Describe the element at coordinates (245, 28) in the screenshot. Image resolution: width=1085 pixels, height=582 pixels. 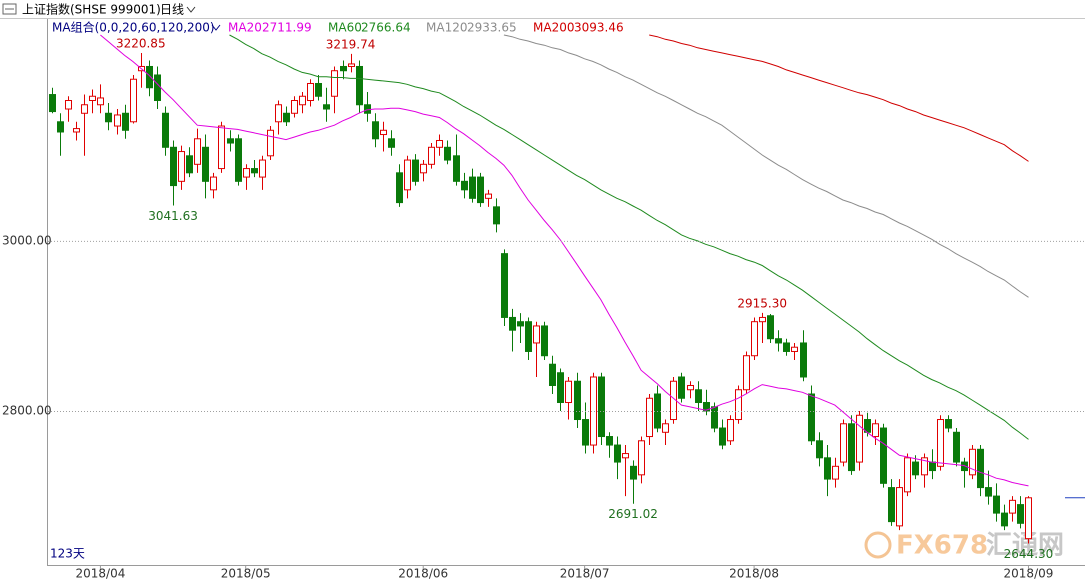
I see `legend-name: MA20` at that location.